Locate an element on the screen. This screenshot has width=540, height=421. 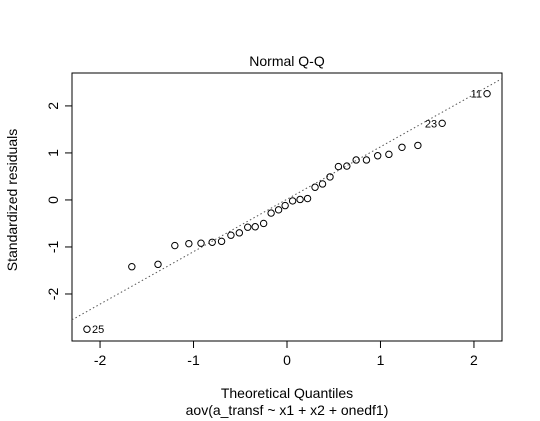
x-tick-label: -1 is located at coordinates (193, 360).